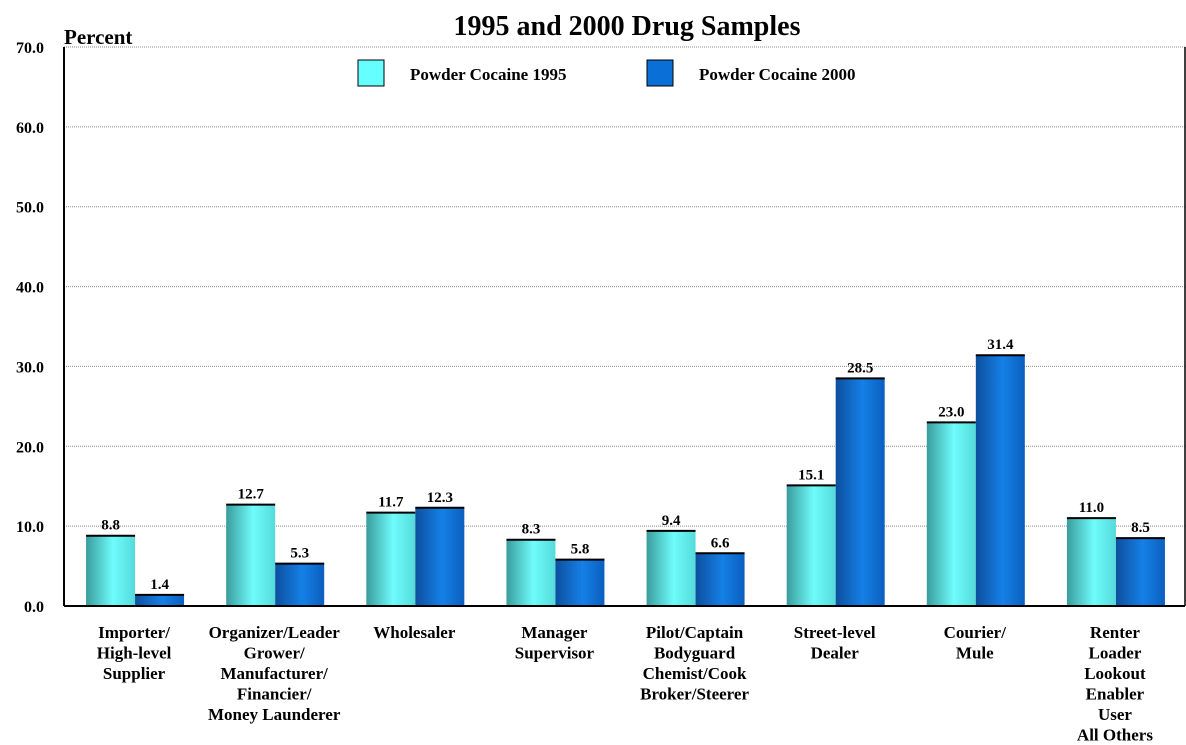  I want to click on value-label: 6.6, so click(720, 543).